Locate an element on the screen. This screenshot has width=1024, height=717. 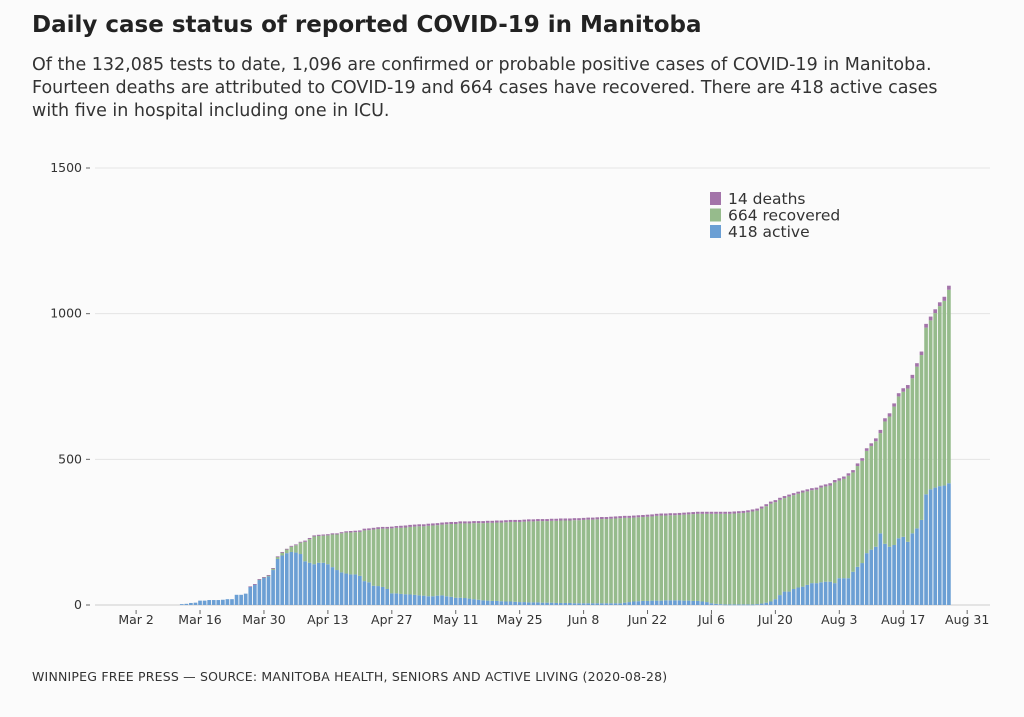
legend-swatch is located at coordinates (715, 231).